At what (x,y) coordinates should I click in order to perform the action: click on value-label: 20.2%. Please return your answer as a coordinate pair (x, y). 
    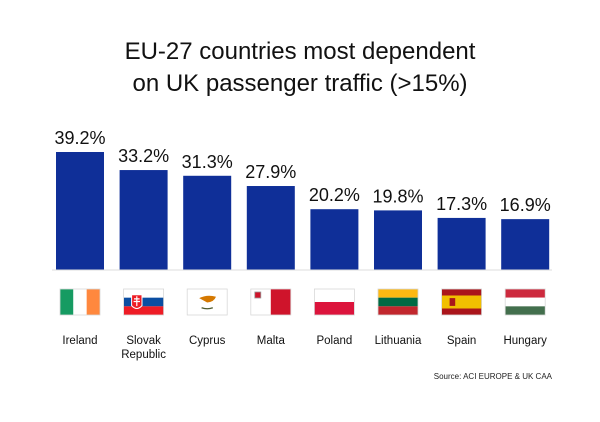
    Looking at the image, I should click on (334, 195).